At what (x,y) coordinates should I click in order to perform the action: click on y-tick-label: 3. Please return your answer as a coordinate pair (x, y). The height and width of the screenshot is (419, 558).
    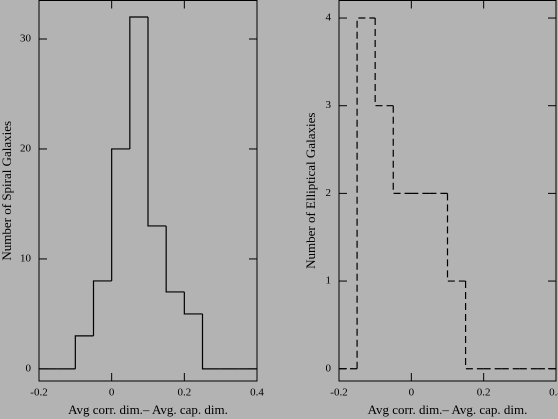
    Looking at the image, I should click on (329, 105).